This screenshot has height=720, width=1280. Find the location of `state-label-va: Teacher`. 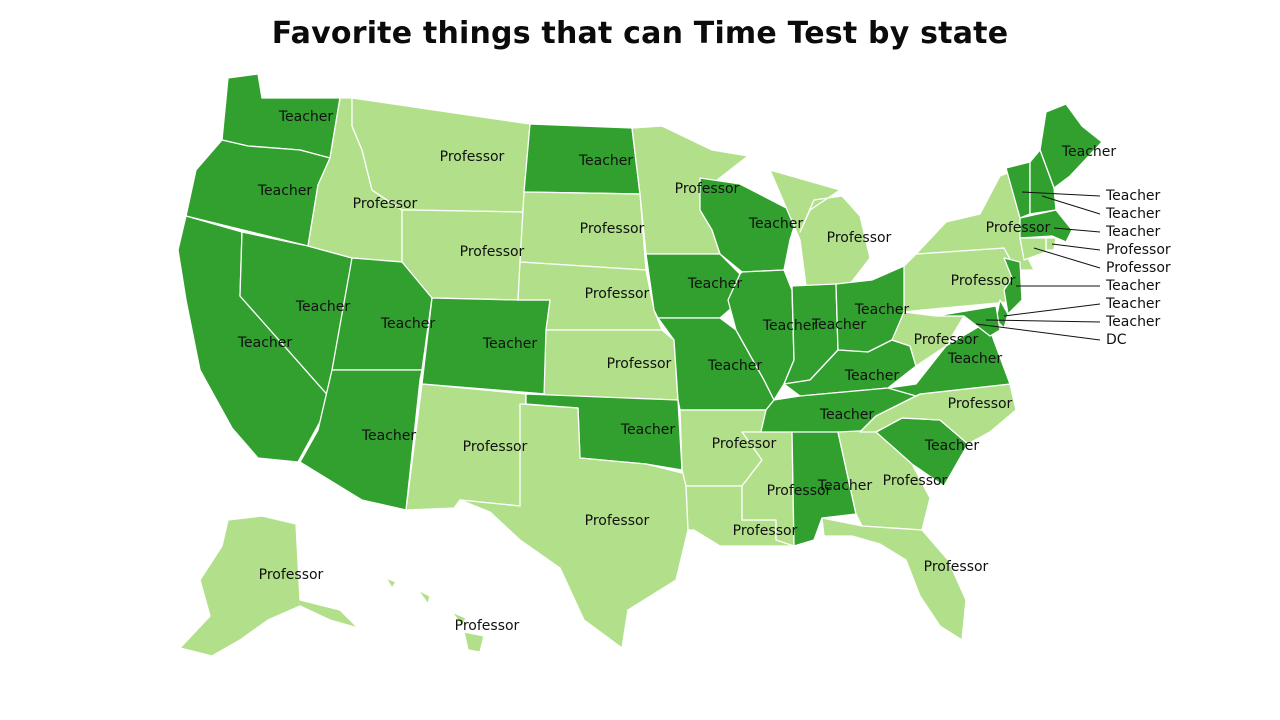

state-label-va: Teacher is located at coordinates (975, 359).